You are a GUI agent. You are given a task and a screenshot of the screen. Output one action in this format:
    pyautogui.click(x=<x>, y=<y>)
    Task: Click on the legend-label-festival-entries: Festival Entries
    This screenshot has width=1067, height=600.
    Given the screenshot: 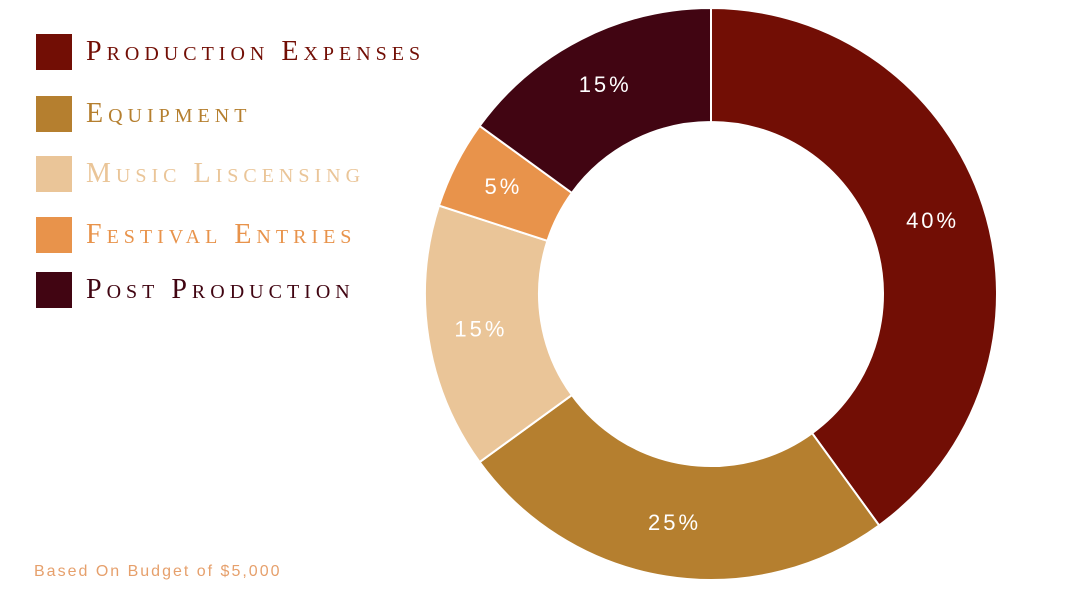 What is the action you would take?
    pyautogui.click(x=221, y=234)
    